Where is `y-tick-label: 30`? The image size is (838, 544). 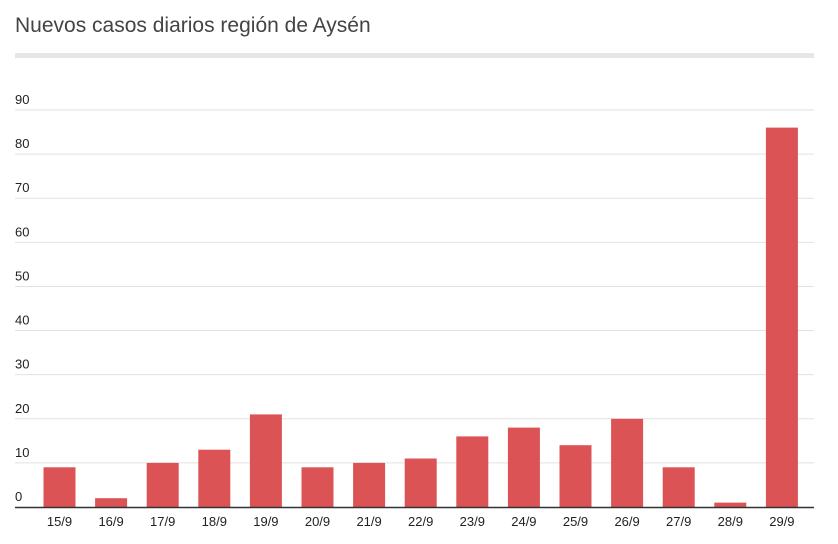
y-tick-label: 30 is located at coordinates (22, 364).